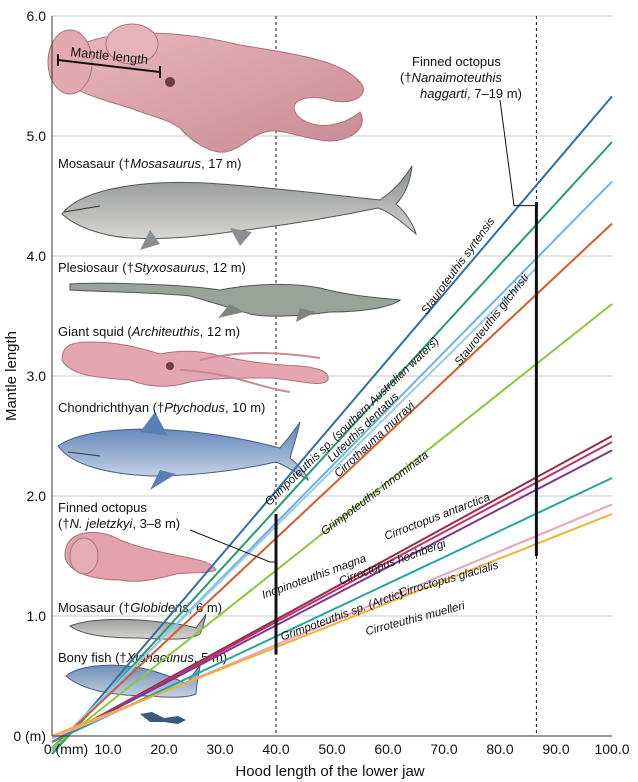 The image size is (638, 782). I want to click on plesiosaur-illustration, so click(235, 302).